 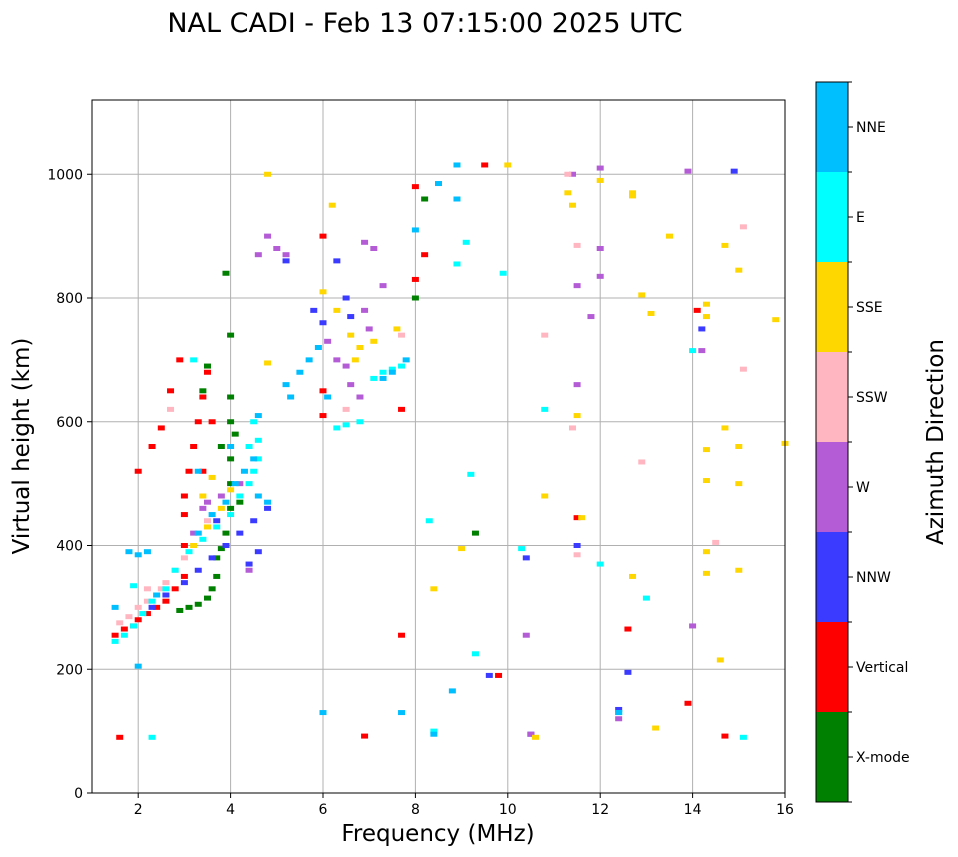 I want to click on colorbar-tick-label: X-mode, so click(x=883, y=758).